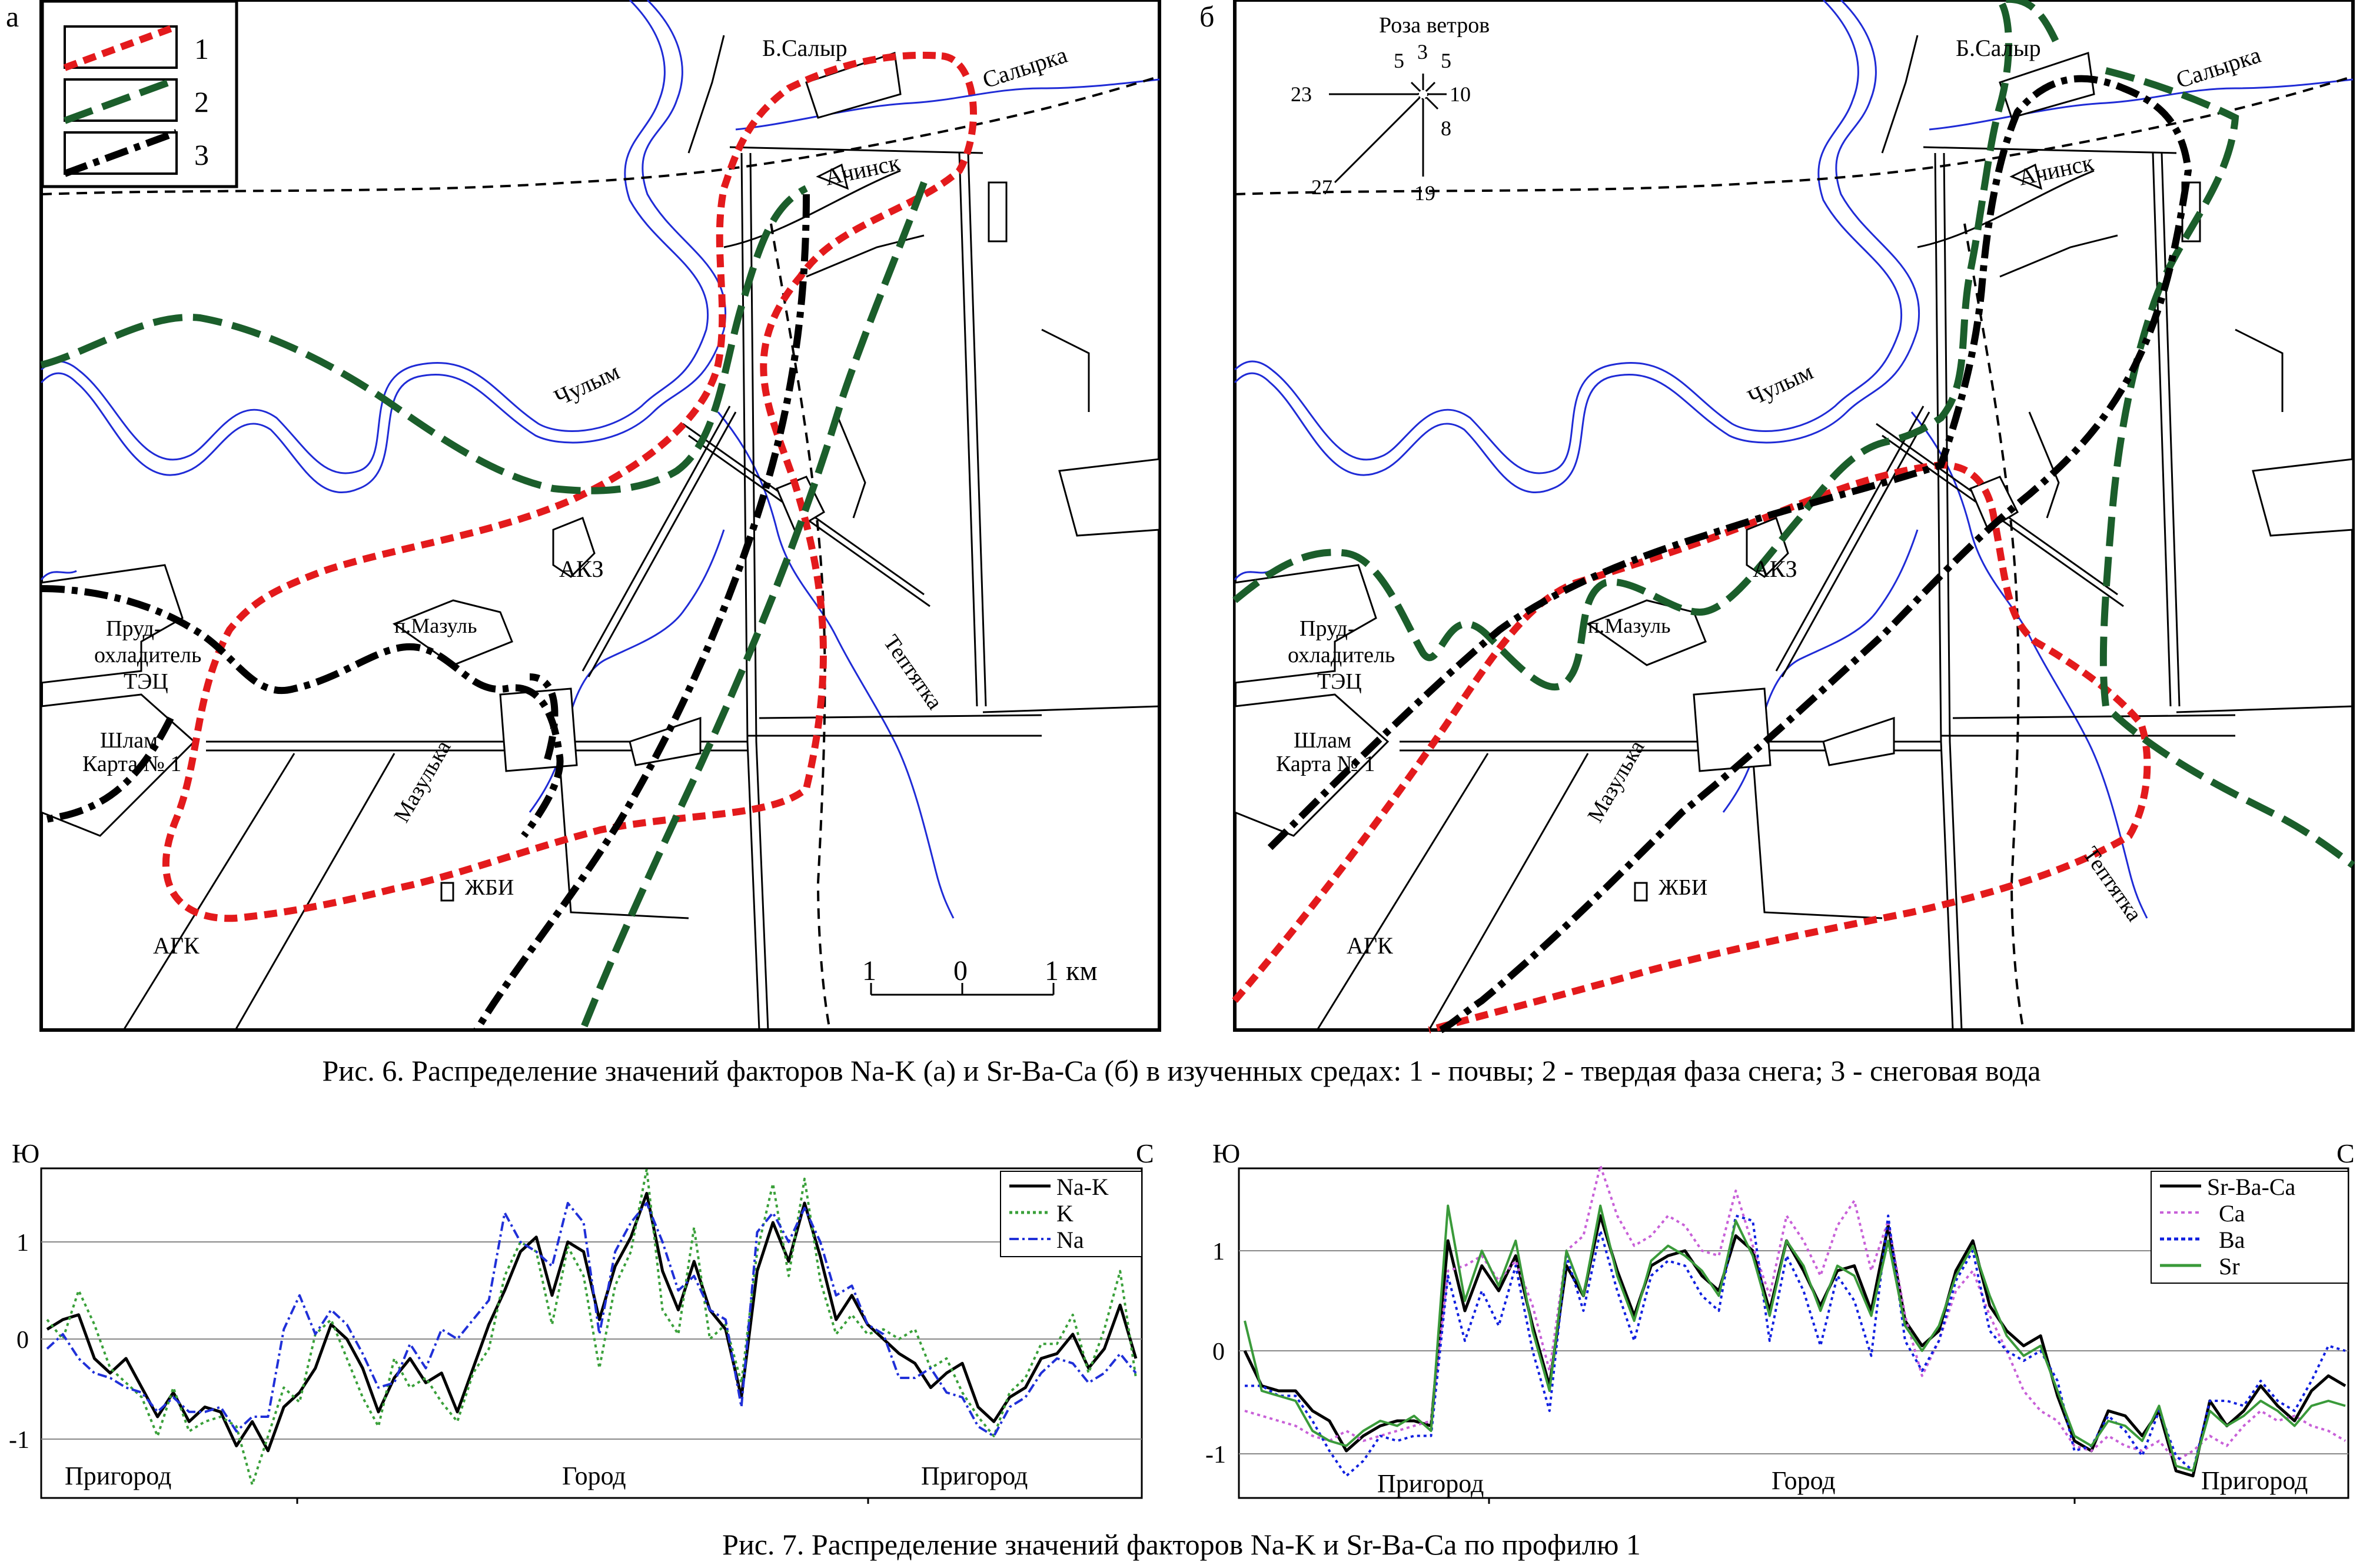  Describe the element at coordinates (2346, 1153) in the screenshot. I see `chart-2-north-label: С` at that location.